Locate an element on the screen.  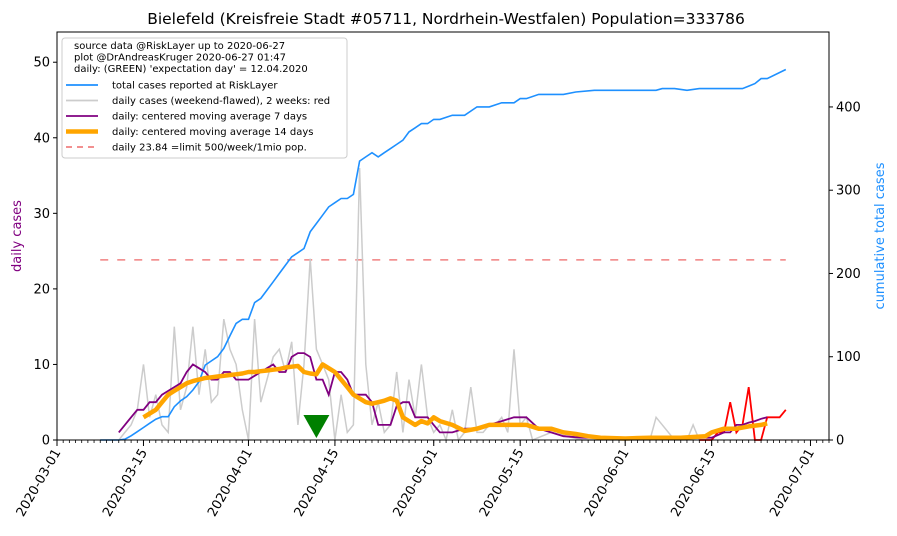
legend-box is located at coordinates (204, 98).